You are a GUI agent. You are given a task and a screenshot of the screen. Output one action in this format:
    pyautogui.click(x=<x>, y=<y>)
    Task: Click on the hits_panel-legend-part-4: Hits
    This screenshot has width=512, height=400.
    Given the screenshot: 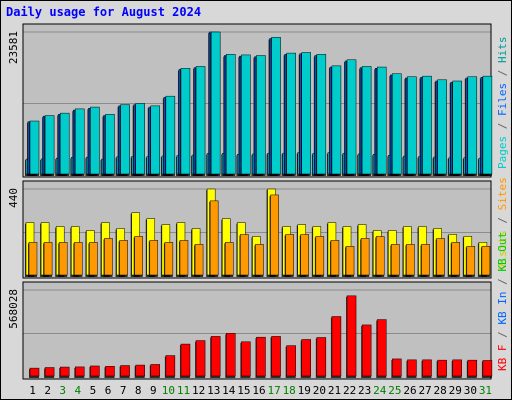 What is the action you would take?
    pyautogui.click(x=502, y=50)
    